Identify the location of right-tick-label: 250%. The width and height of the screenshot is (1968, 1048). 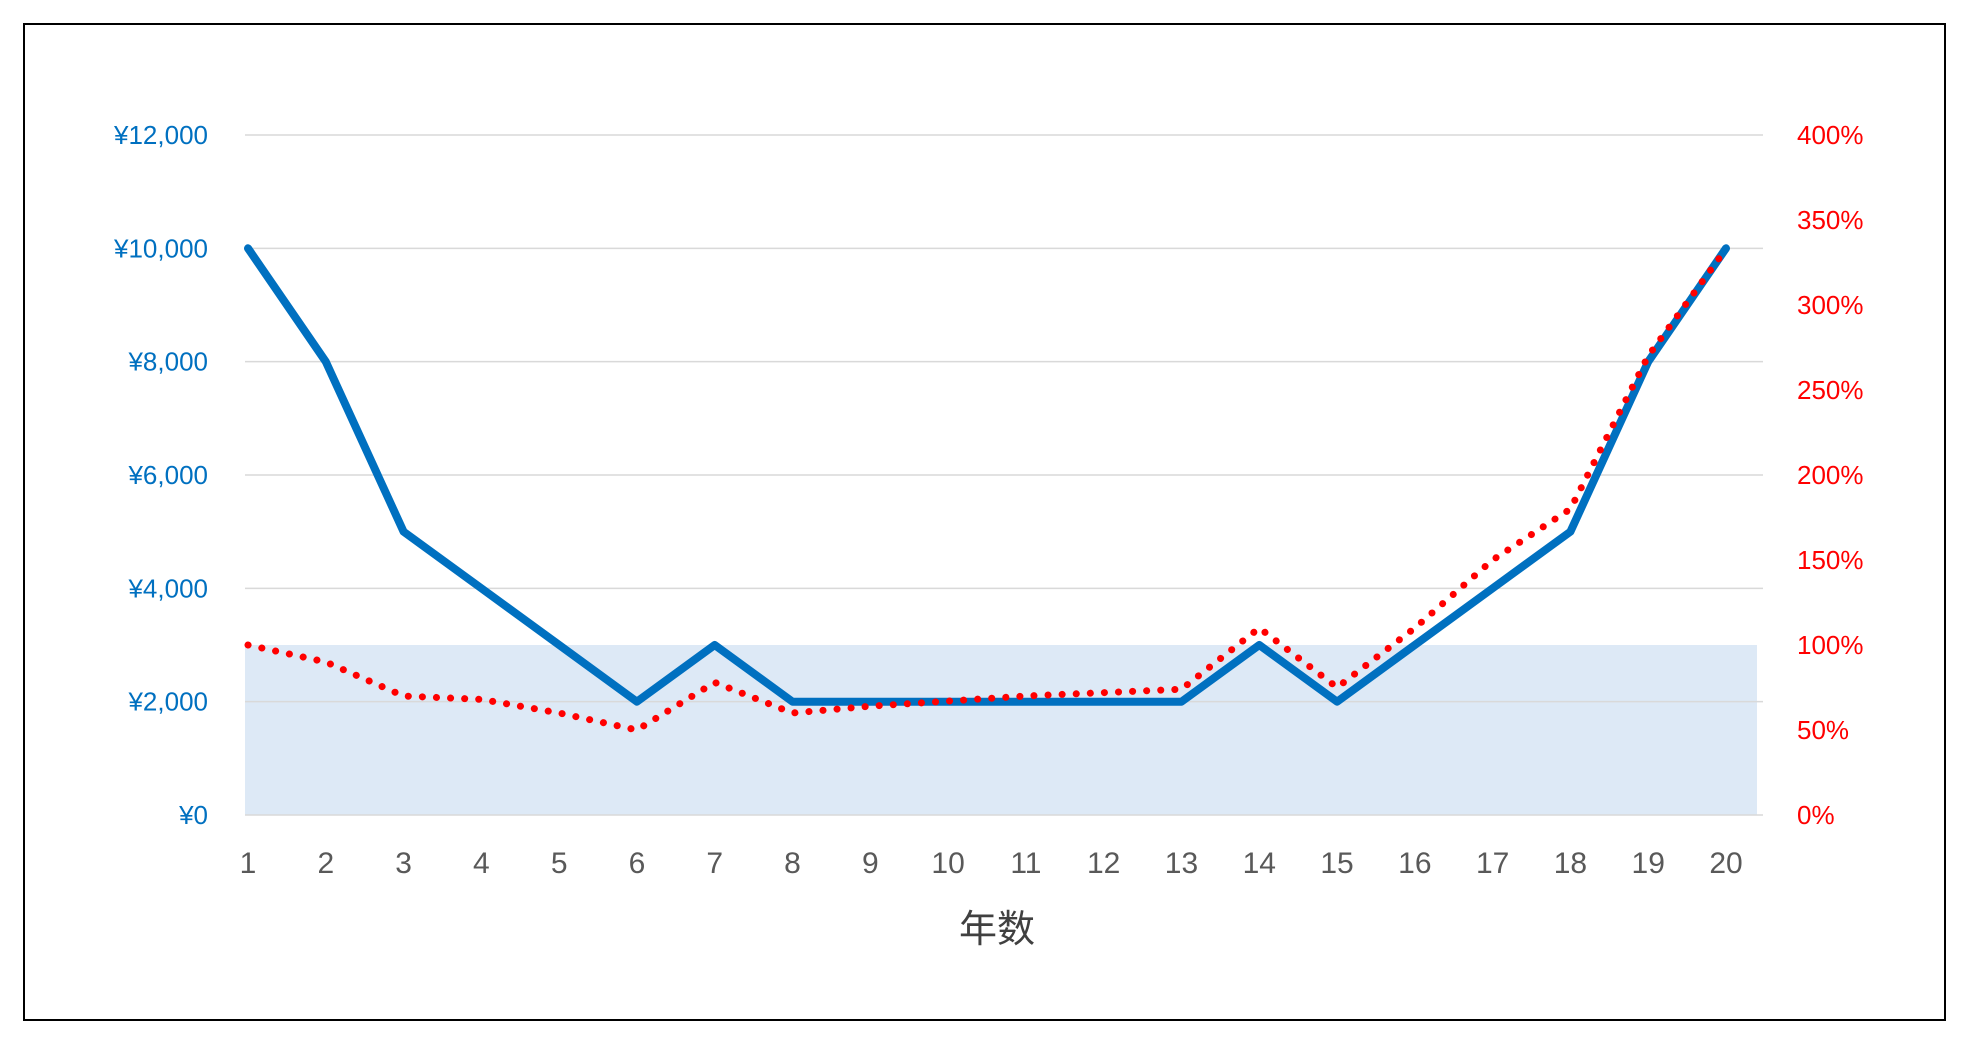
(1830, 390).